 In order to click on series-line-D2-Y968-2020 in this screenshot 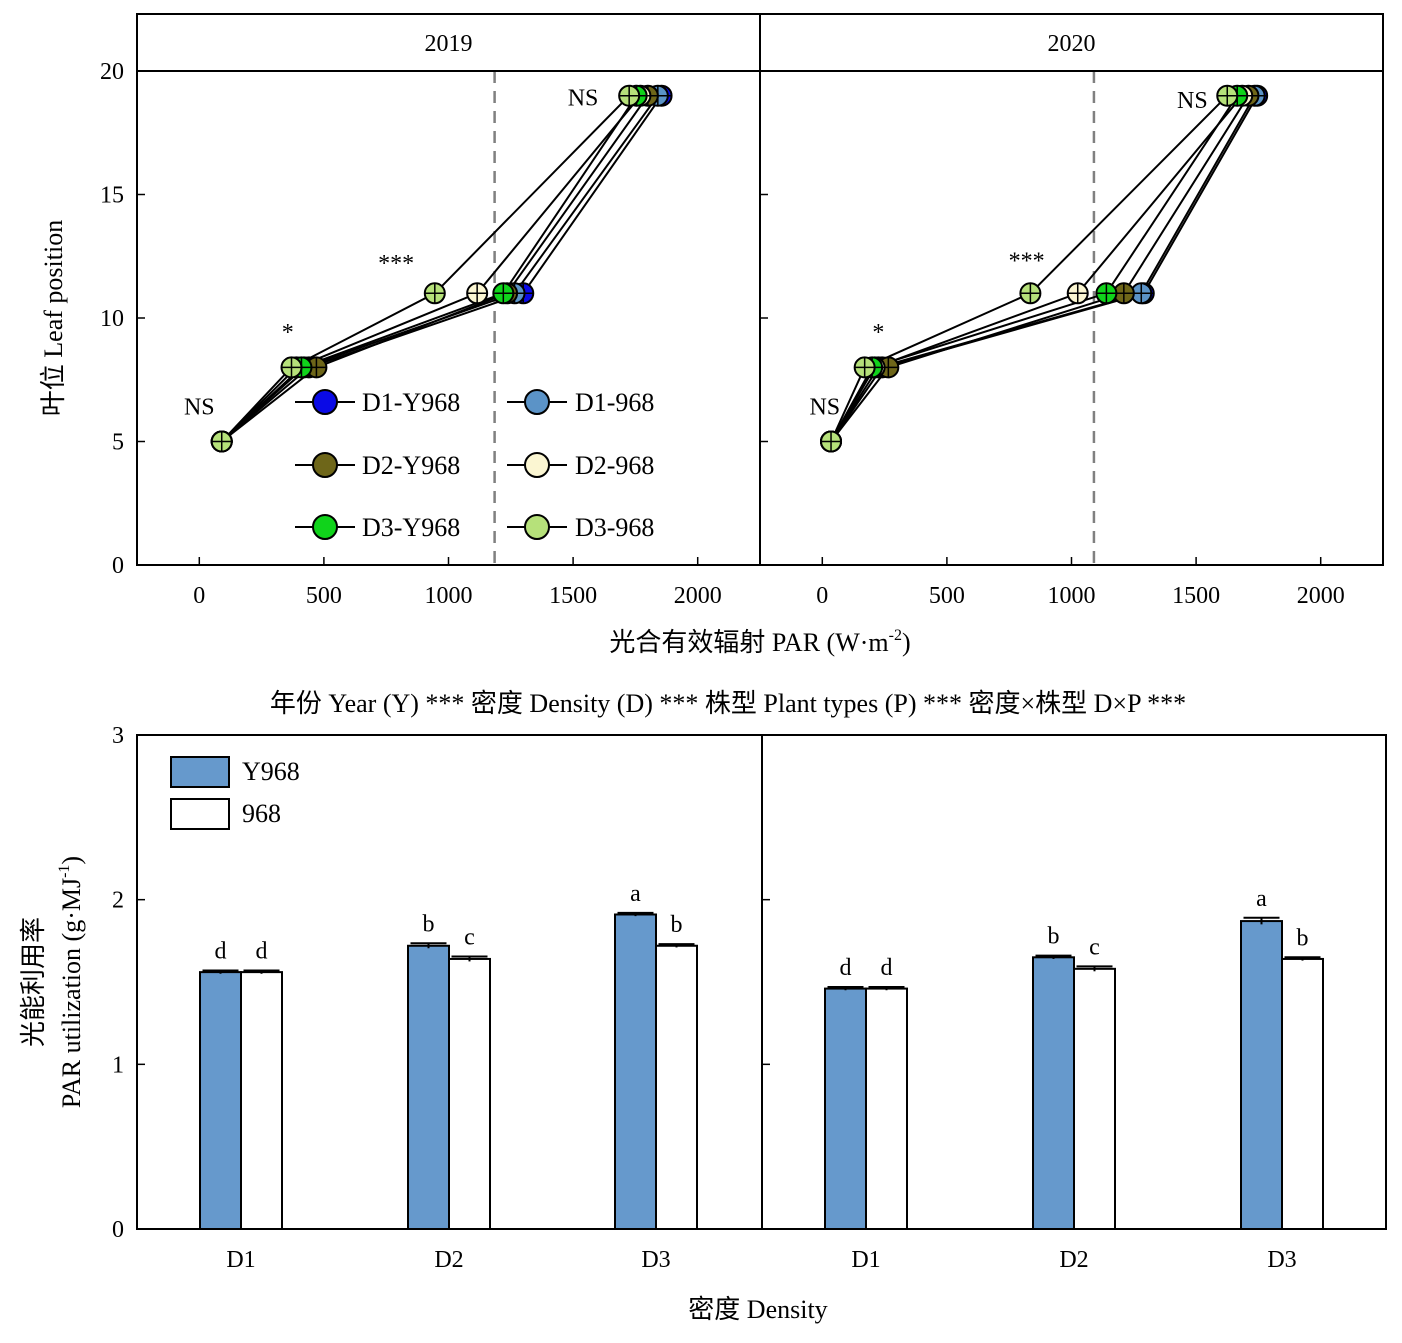, I will do `click(1040, 269)`.